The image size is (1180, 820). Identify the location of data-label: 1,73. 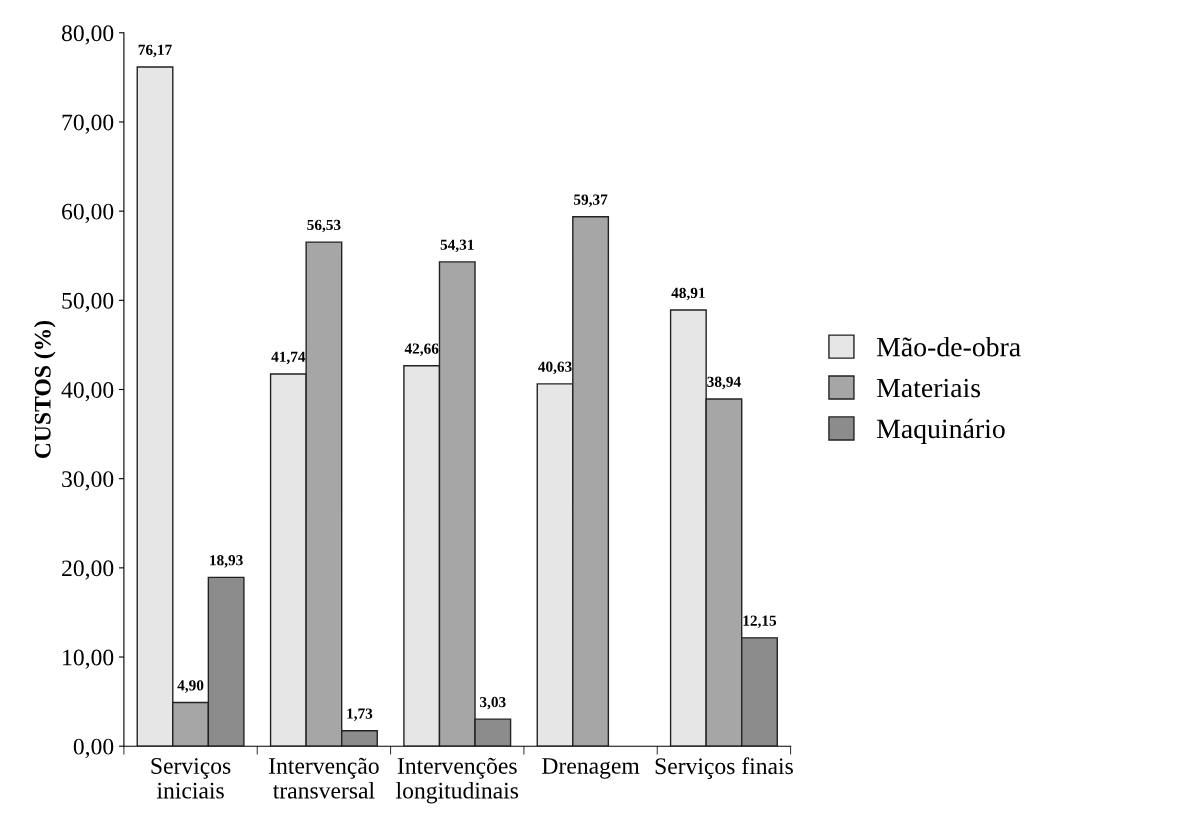
(360, 714).